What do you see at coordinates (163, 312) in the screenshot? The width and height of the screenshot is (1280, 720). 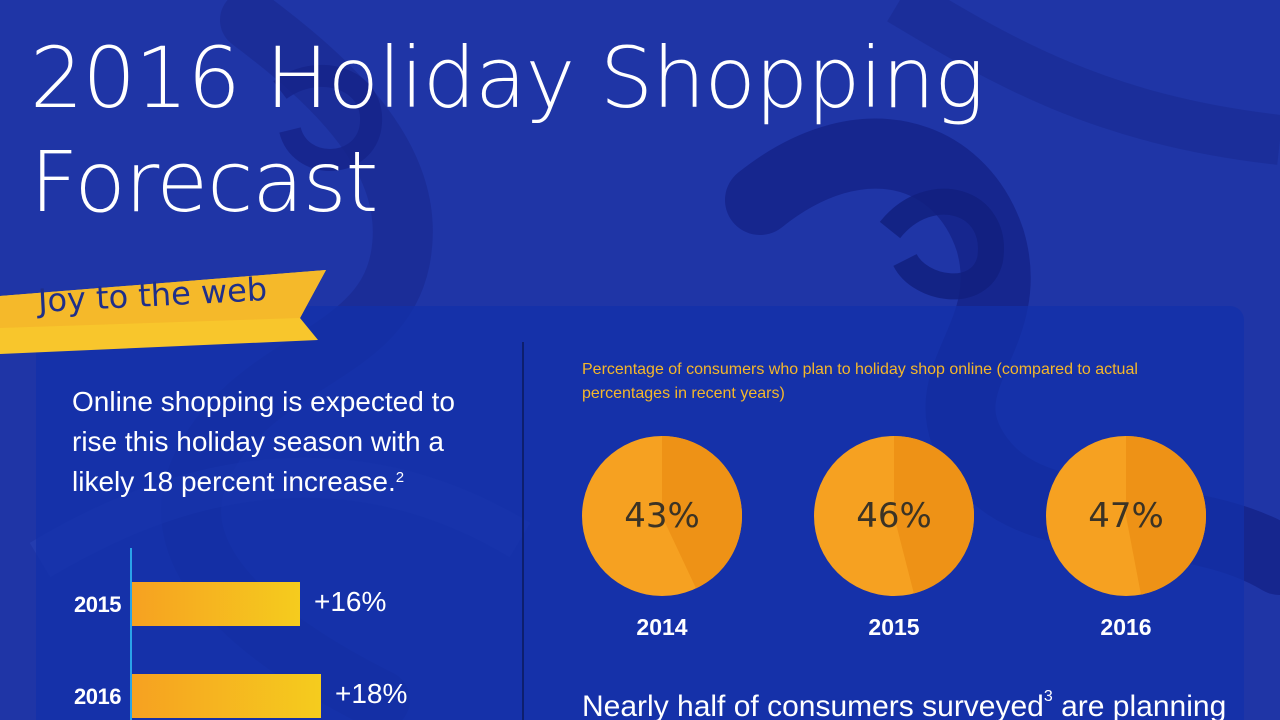 I see `banner-ribbon` at bounding box center [163, 312].